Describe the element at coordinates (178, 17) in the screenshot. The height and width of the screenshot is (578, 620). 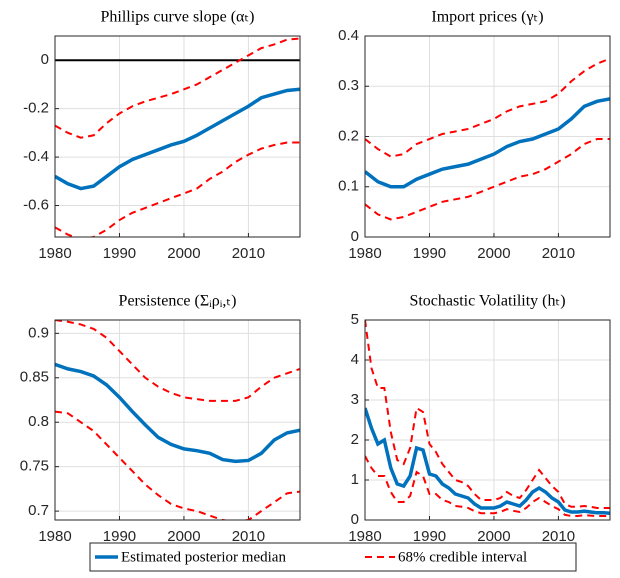
I see `panel-title: Phillips curve slope (αₜ)` at that location.